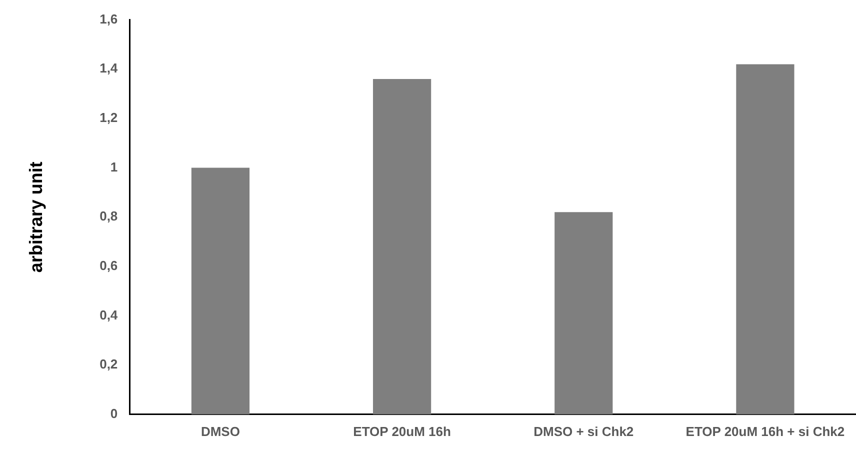 The width and height of the screenshot is (856, 454). Describe the element at coordinates (109, 314) in the screenshot. I see `y-tick-label: 0,4` at that location.